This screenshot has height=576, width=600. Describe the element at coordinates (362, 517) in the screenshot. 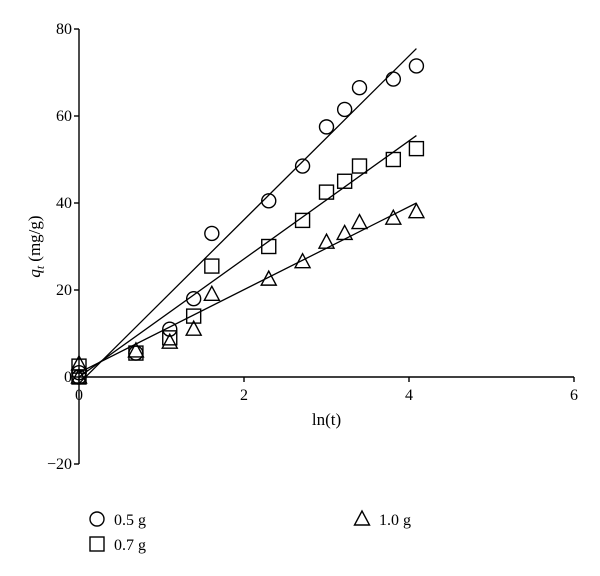

I see `legend-marker-triangle` at that location.